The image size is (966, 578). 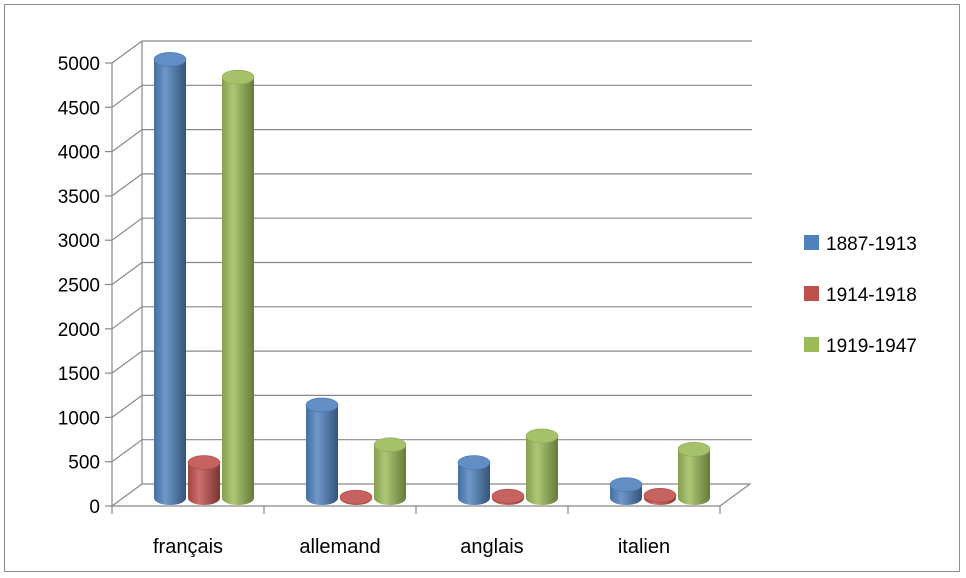 I want to click on y-tick-label: 0, so click(x=94, y=507).